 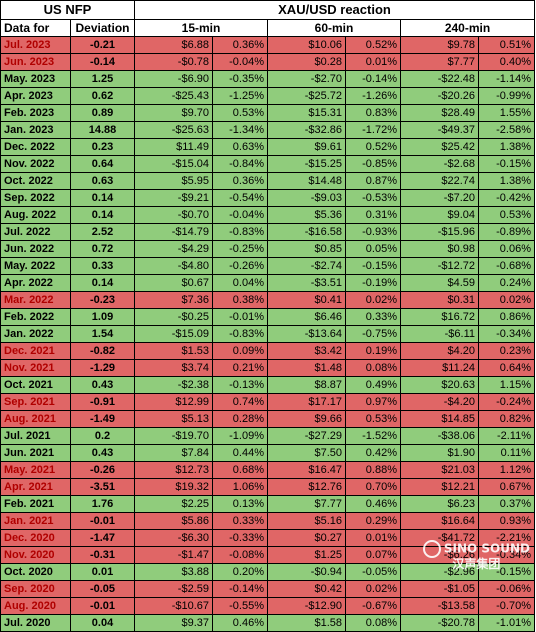 I want to click on pct-60min-cell: -0.67%, so click(x=373, y=606).